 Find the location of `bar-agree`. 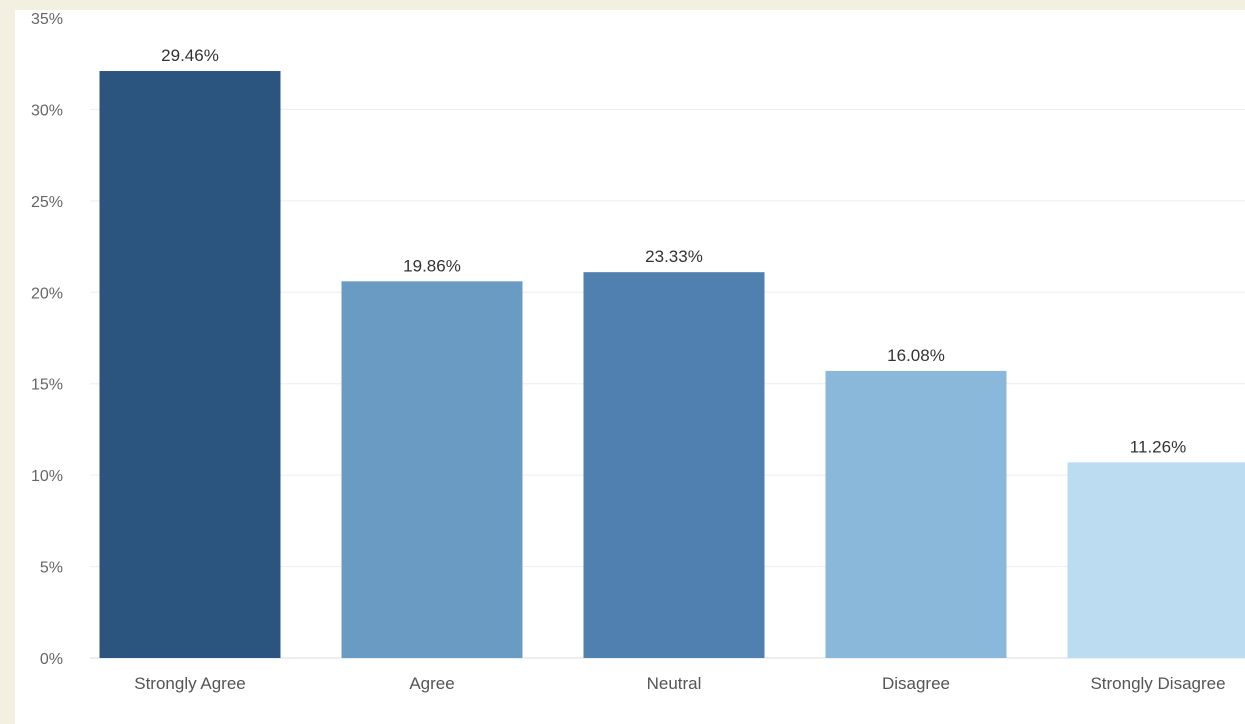

bar-agree is located at coordinates (432, 469).